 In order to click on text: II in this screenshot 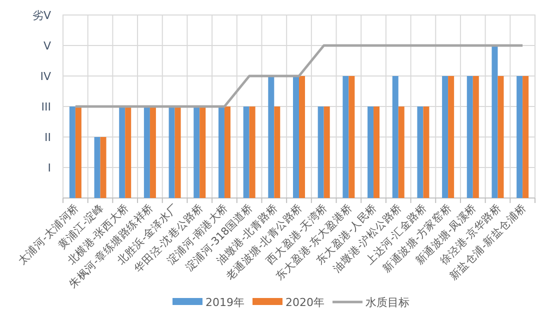, I will do `click(47, 137)`.